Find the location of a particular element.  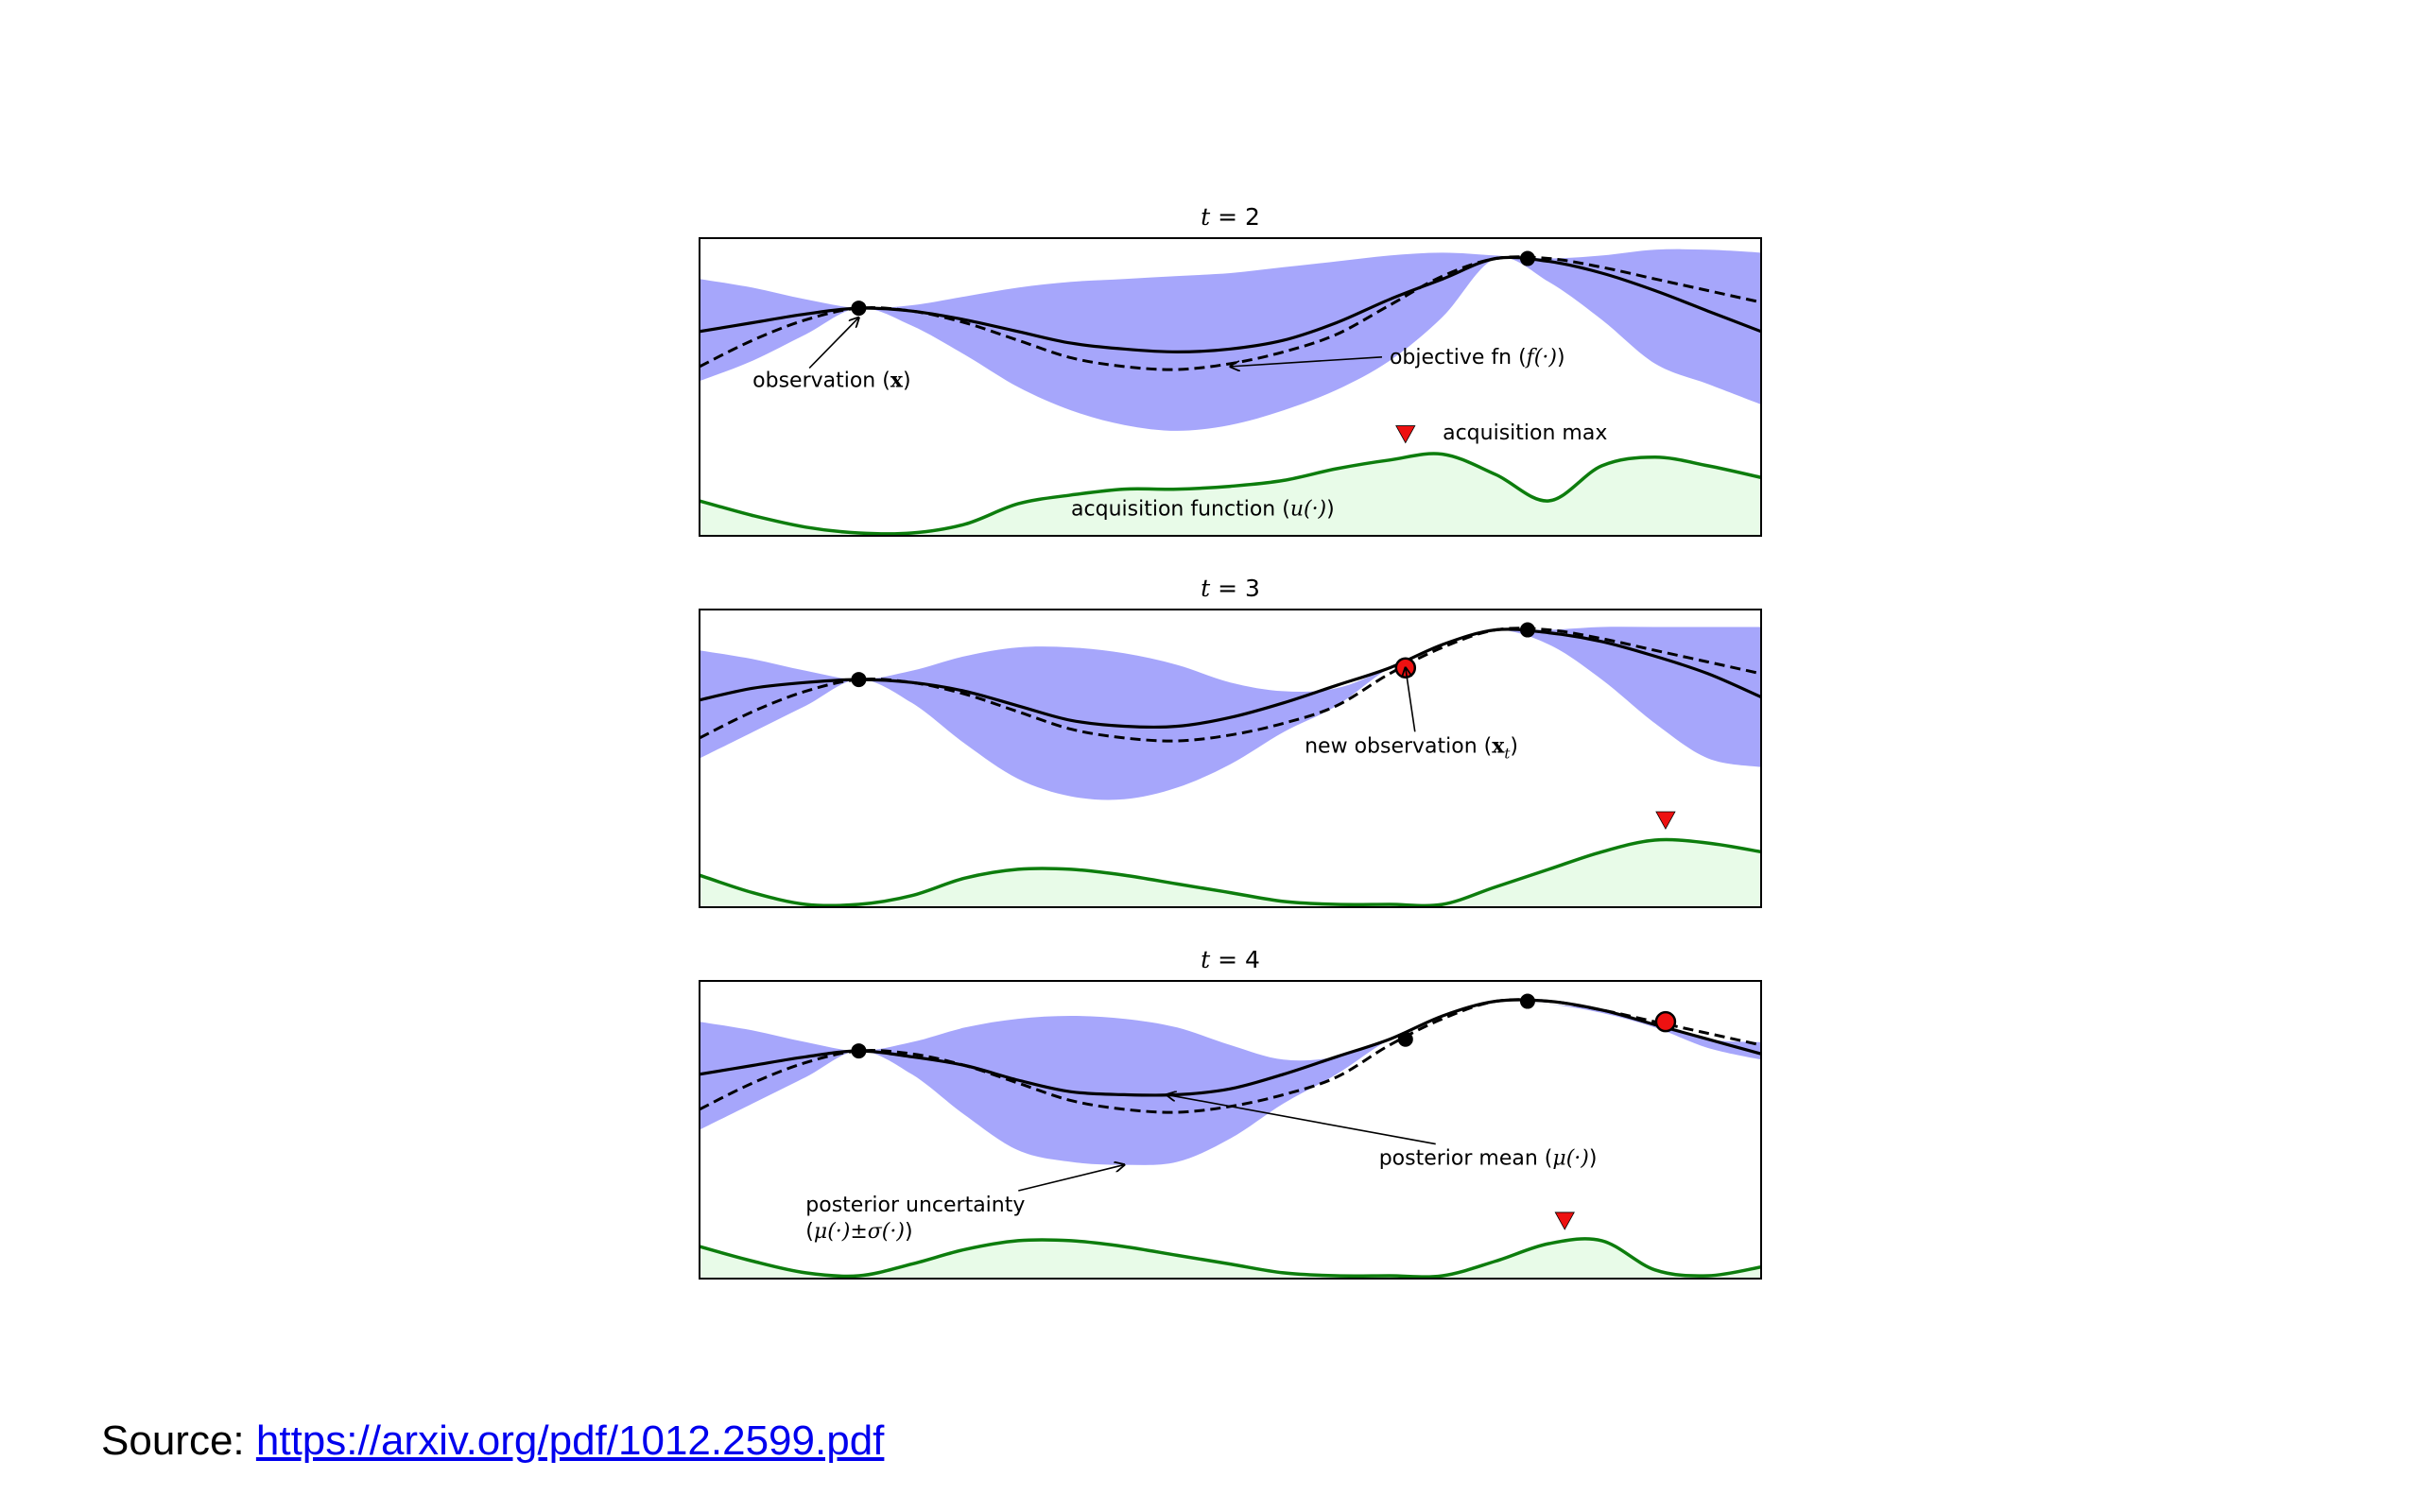

annotation-text: acquisition max is located at coordinates (1525, 433).